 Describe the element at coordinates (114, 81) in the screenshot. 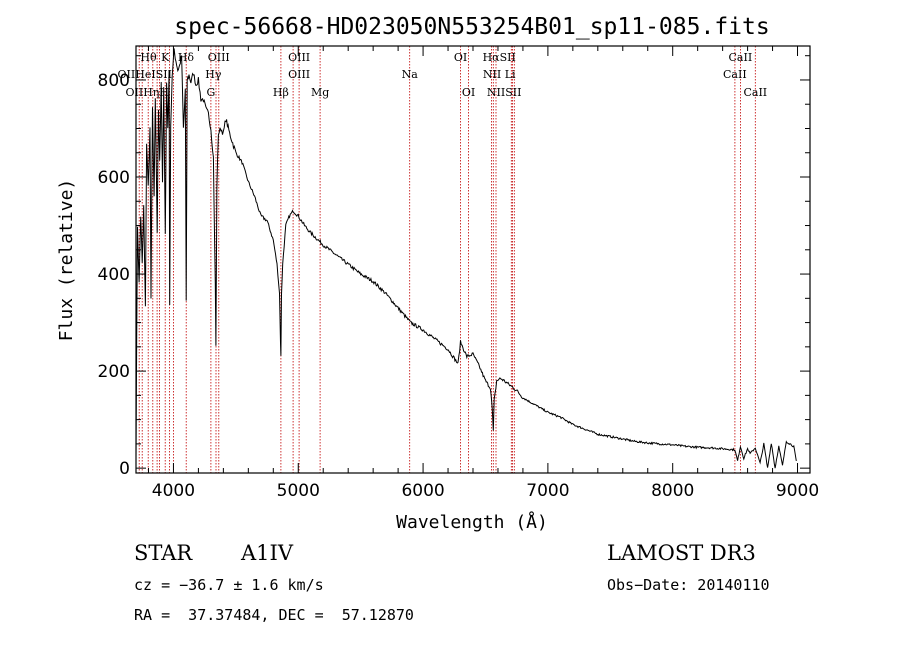

I see `y-tick-label: 800` at that location.